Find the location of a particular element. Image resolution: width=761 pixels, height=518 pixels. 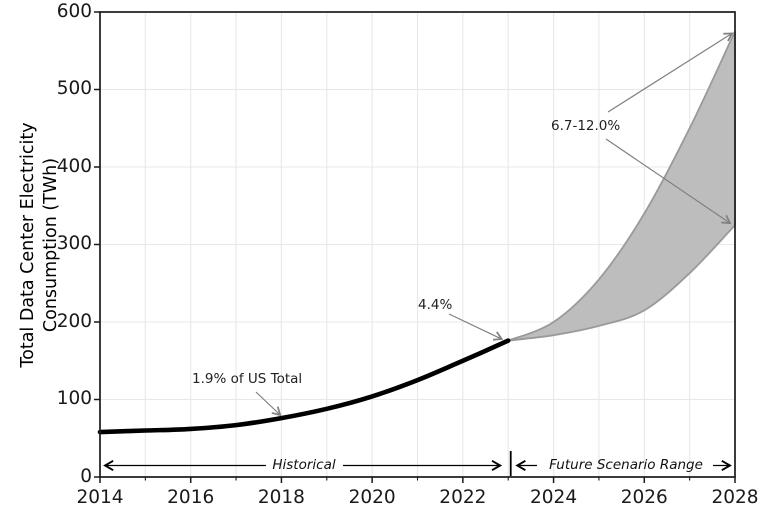

y-tick-label: 500 is located at coordinates (74, 88).